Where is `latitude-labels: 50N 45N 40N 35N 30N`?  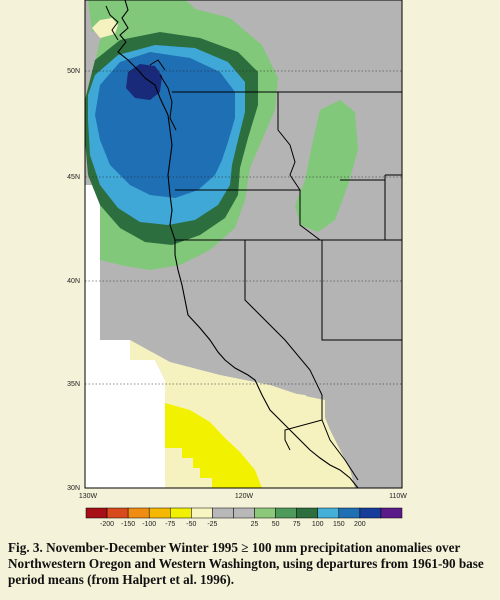
latitude-labels: 50N 45N 40N 35N 30N is located at coordinates (73, 280).